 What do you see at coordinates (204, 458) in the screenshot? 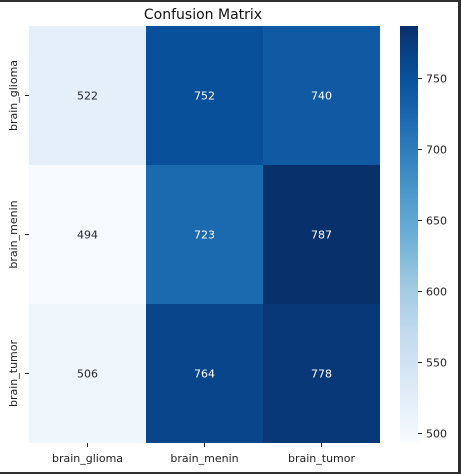
I see `x-tick-label: brain_menin` at bounding box center [204, 458].